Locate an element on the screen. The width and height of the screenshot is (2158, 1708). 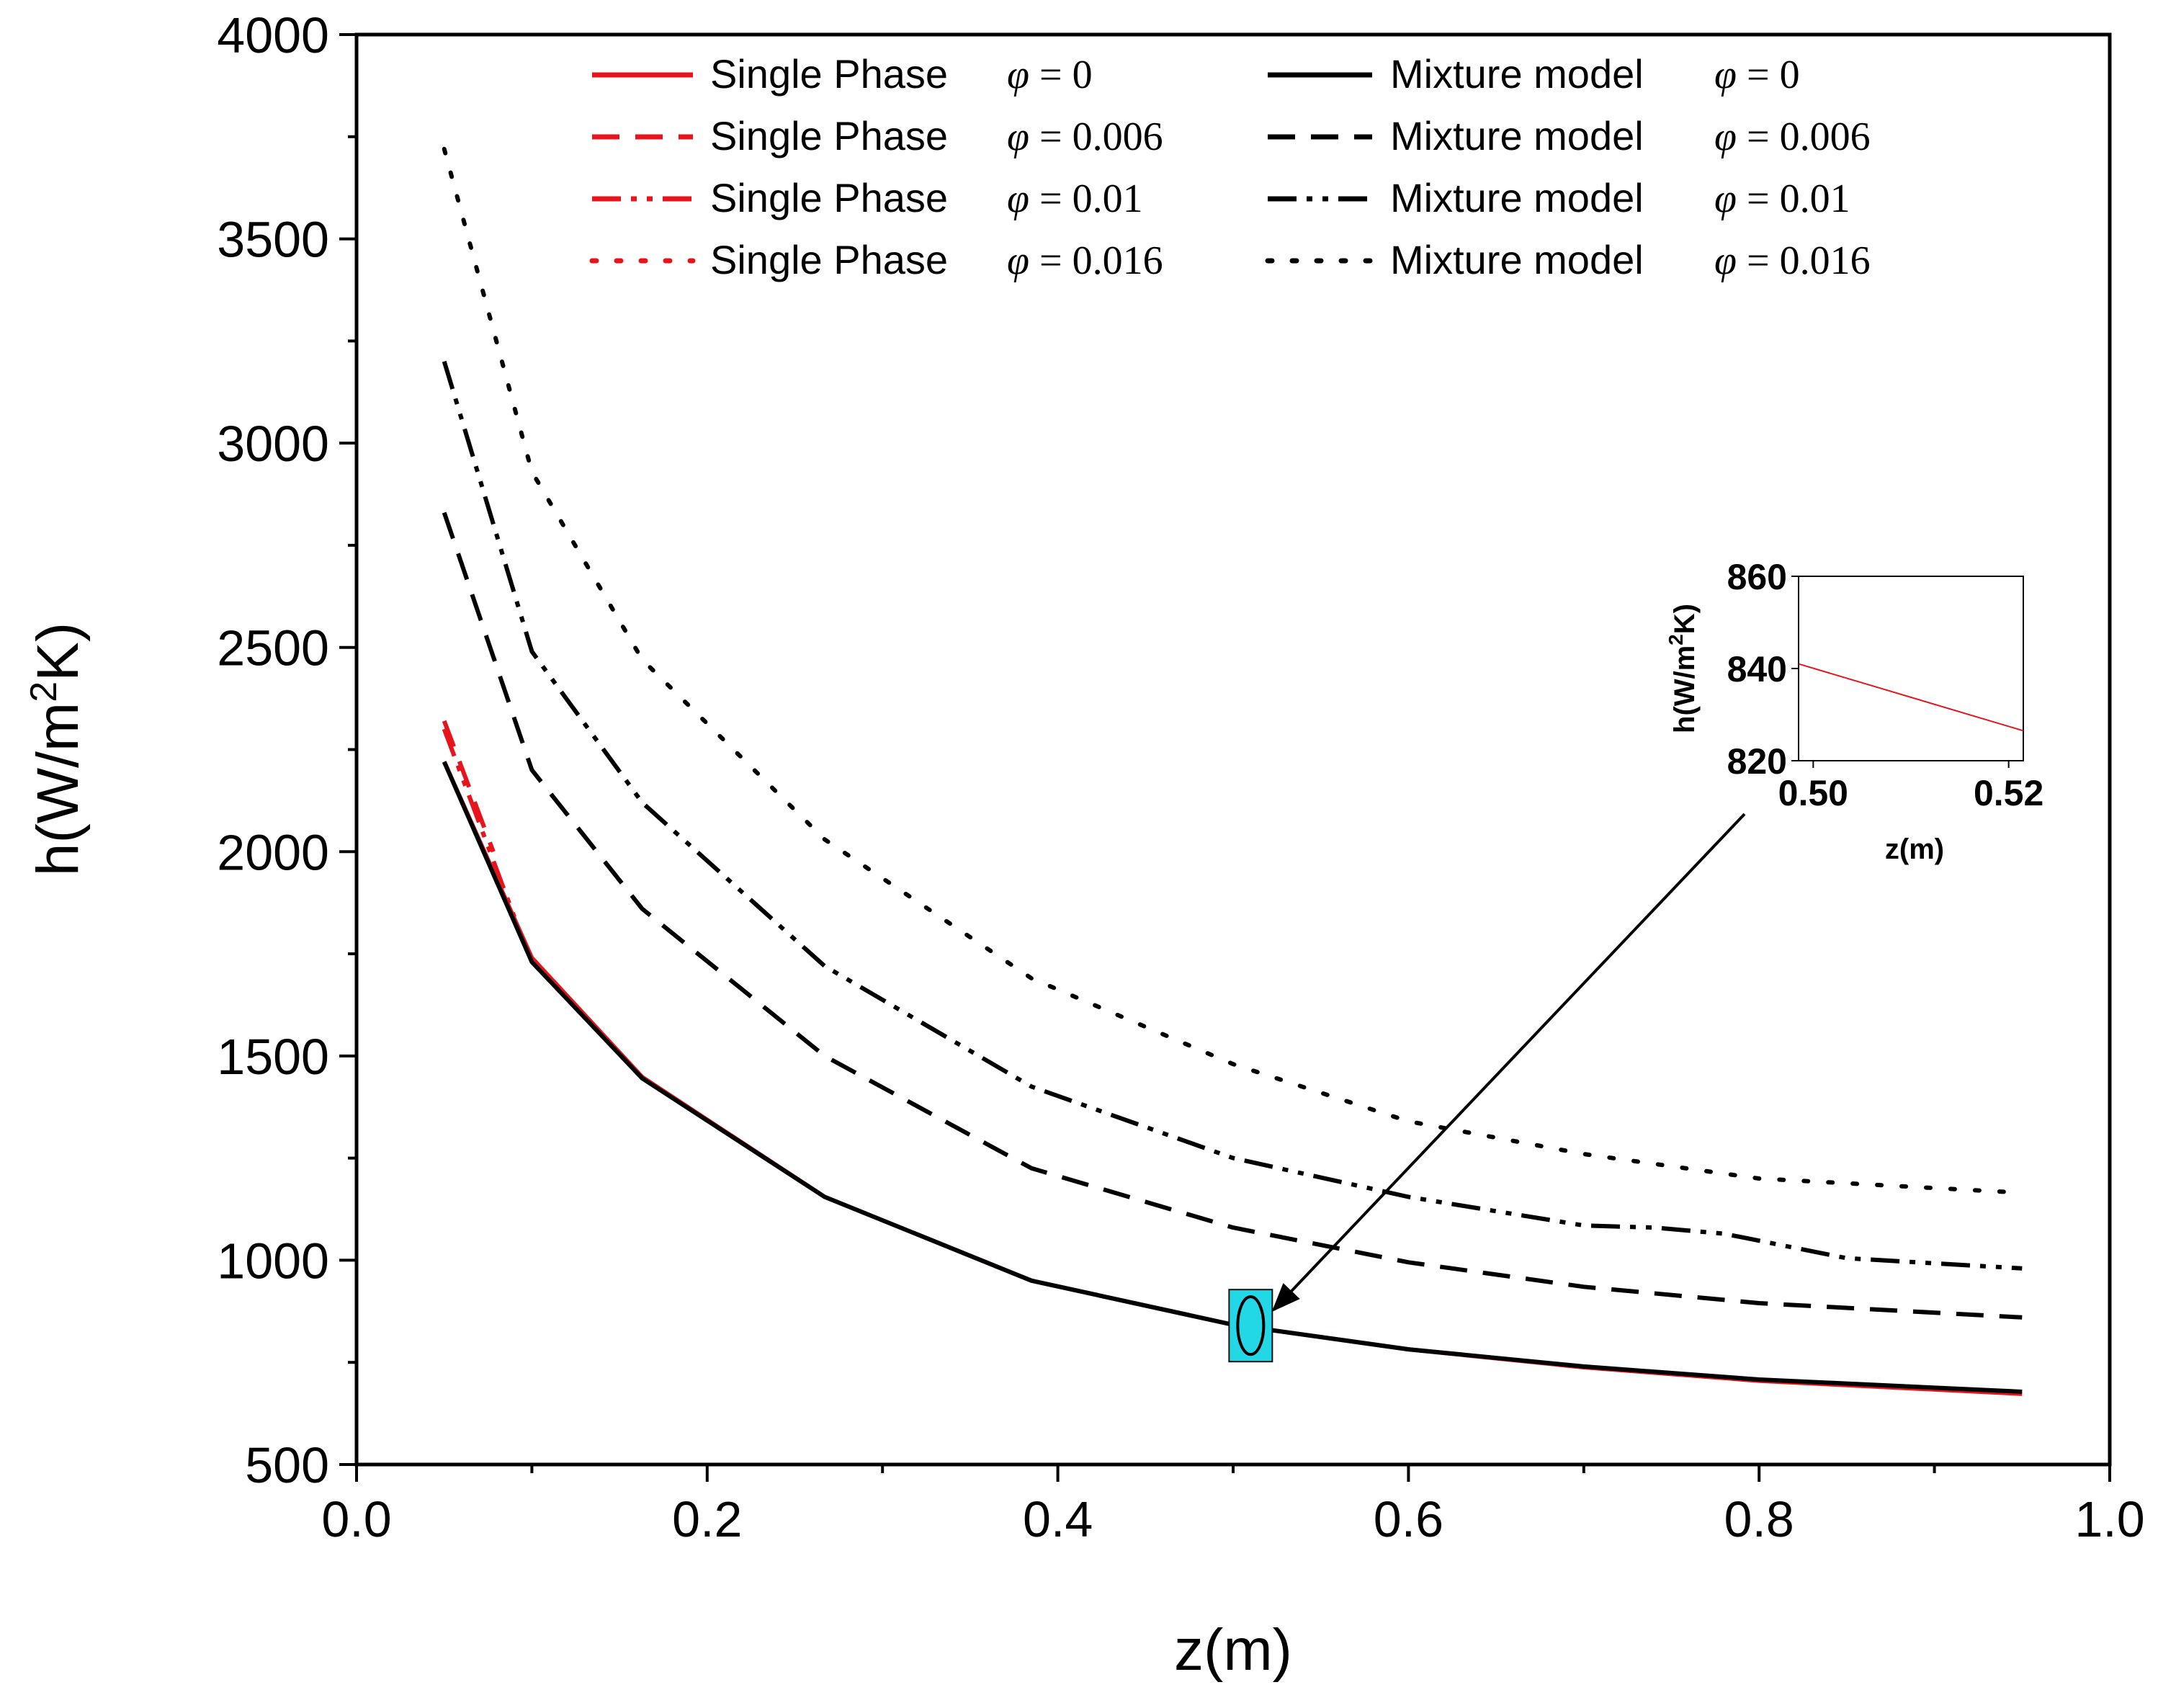
inset-x-tick-label: 0.52 is located at coordinates (2008, 793).